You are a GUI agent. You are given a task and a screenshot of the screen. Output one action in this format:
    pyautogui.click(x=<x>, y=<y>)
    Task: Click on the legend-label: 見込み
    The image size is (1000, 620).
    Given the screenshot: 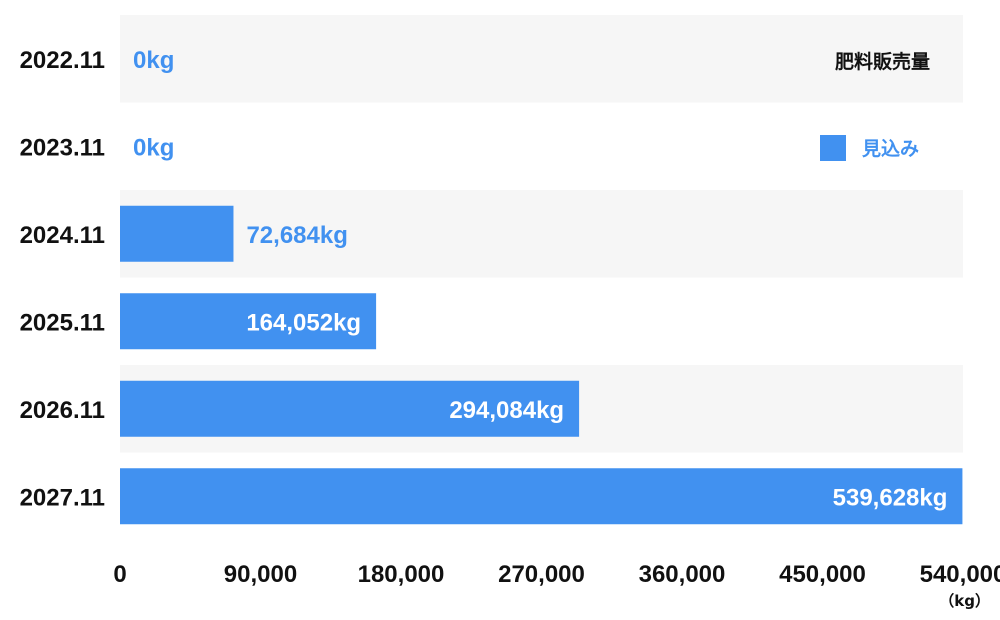 What is the action you would take?
    pyautogui.click(x=890, y=149)
    